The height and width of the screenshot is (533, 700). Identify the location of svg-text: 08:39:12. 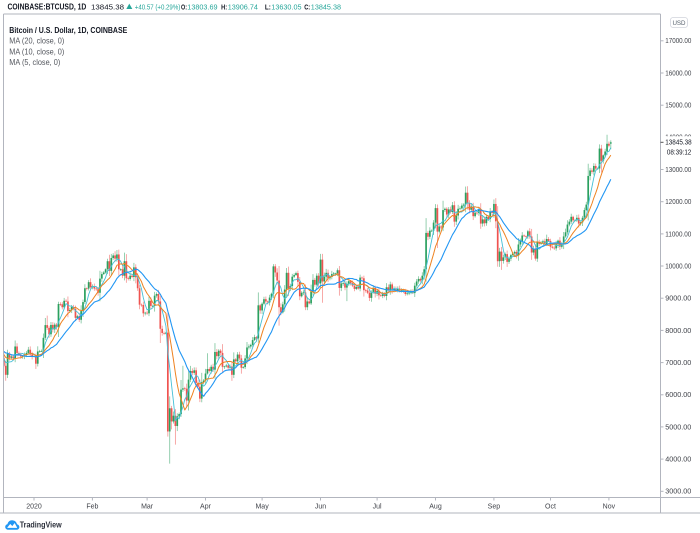
(679, 153).